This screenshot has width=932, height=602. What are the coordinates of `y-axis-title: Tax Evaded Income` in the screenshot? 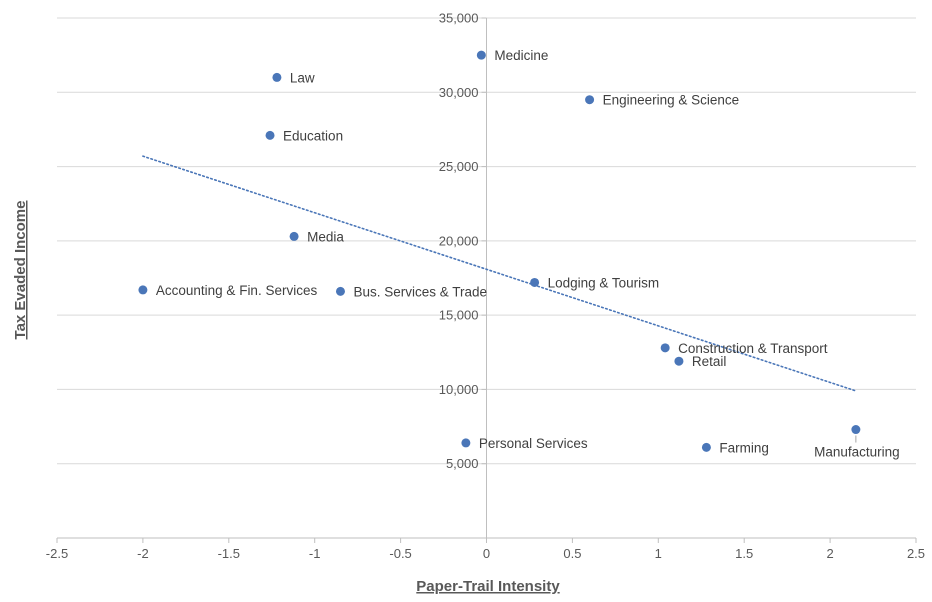 It's located at (20, 270).